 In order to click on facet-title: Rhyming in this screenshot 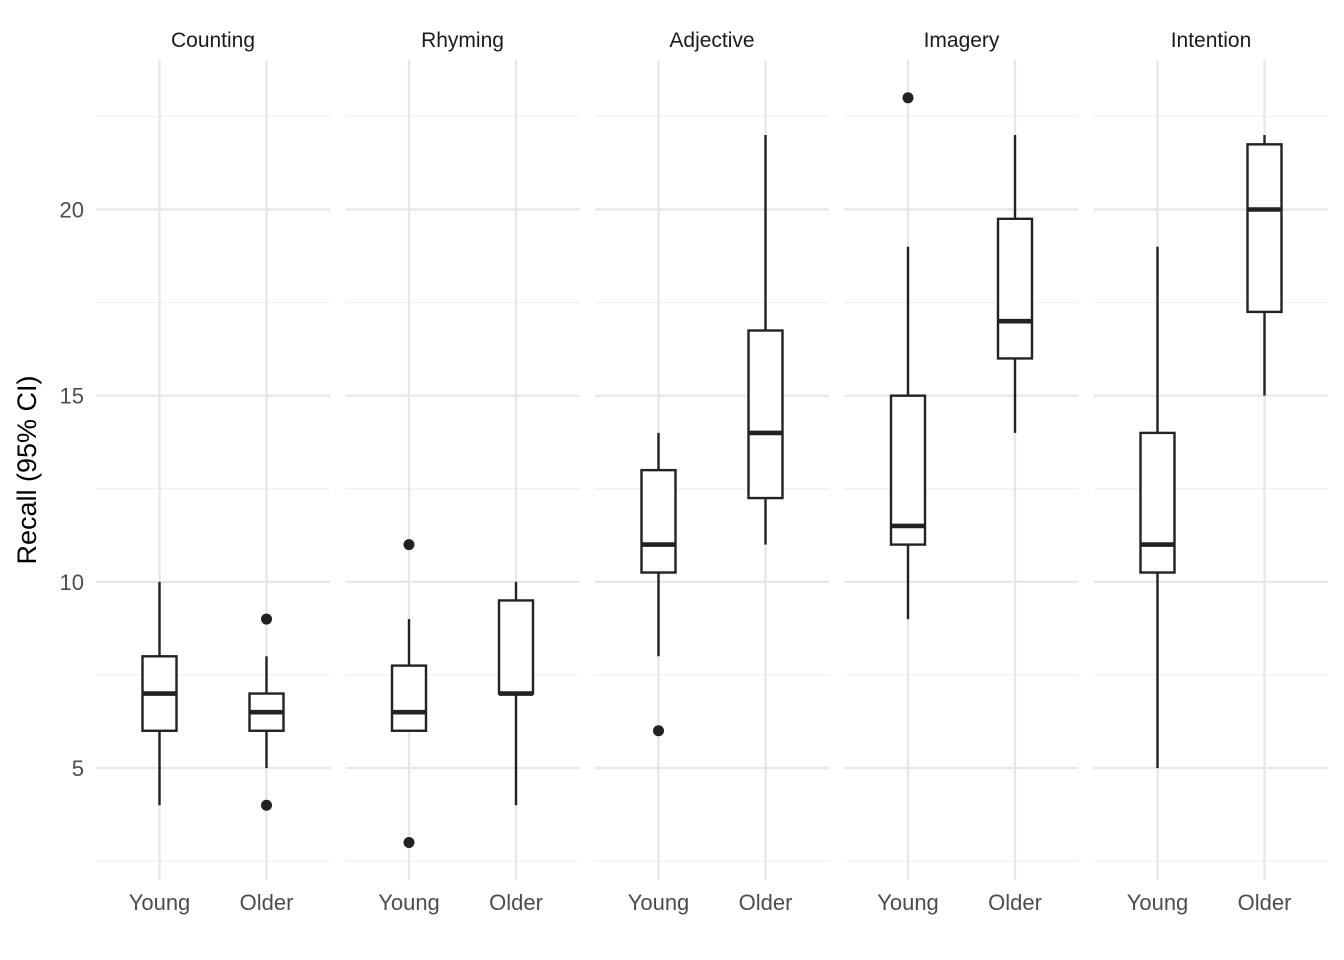, I will do `click(462, 40)`.